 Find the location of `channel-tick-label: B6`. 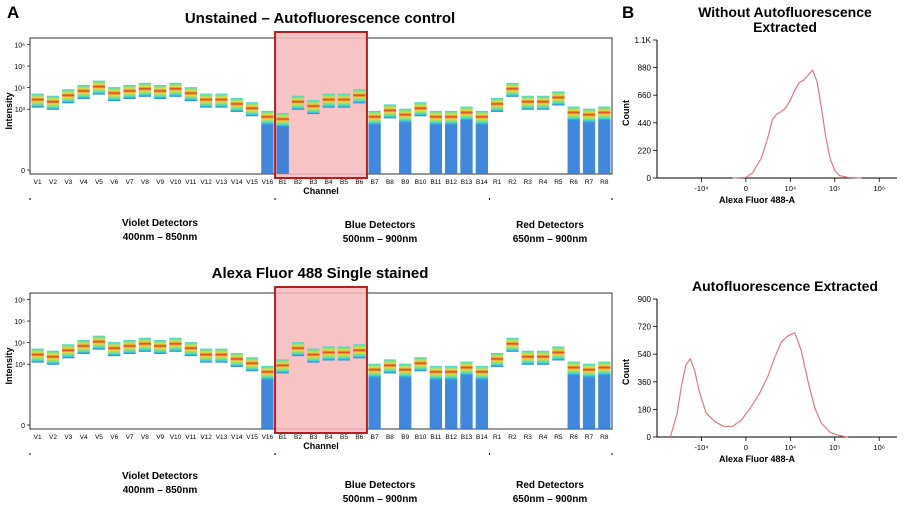

channel-tick-label: B6 is located at coordinates (359, 437).